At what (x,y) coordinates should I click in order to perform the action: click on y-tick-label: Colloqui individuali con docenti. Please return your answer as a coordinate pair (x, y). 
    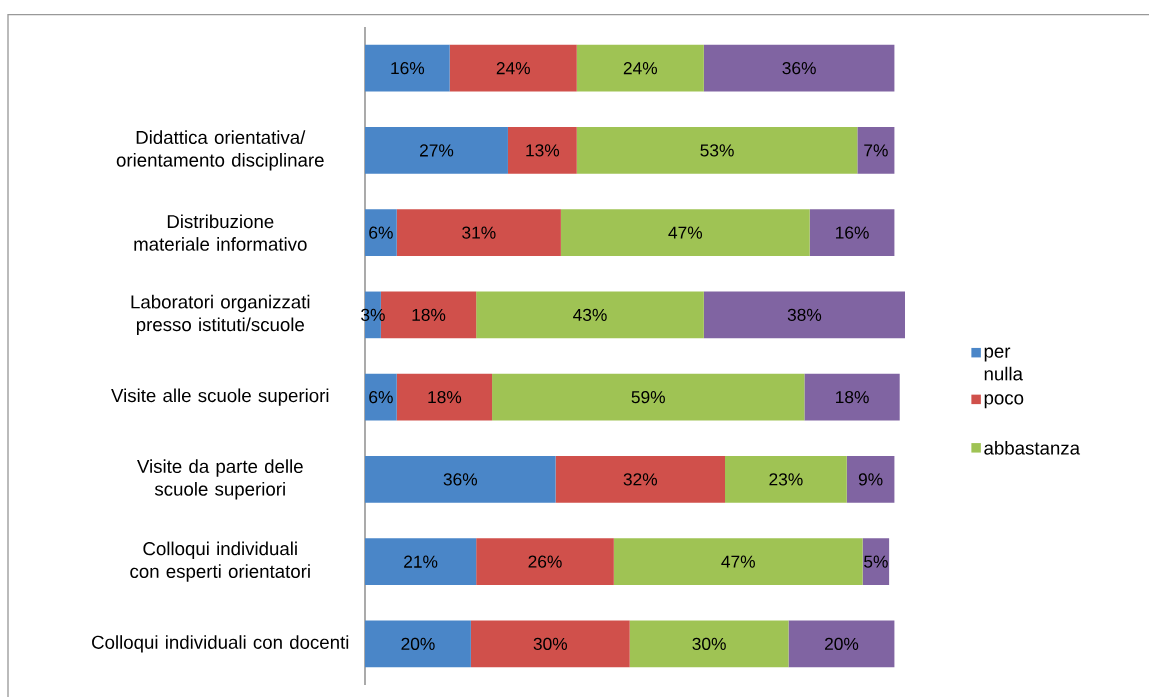
    Looking at the image, I should click on (220, 644).